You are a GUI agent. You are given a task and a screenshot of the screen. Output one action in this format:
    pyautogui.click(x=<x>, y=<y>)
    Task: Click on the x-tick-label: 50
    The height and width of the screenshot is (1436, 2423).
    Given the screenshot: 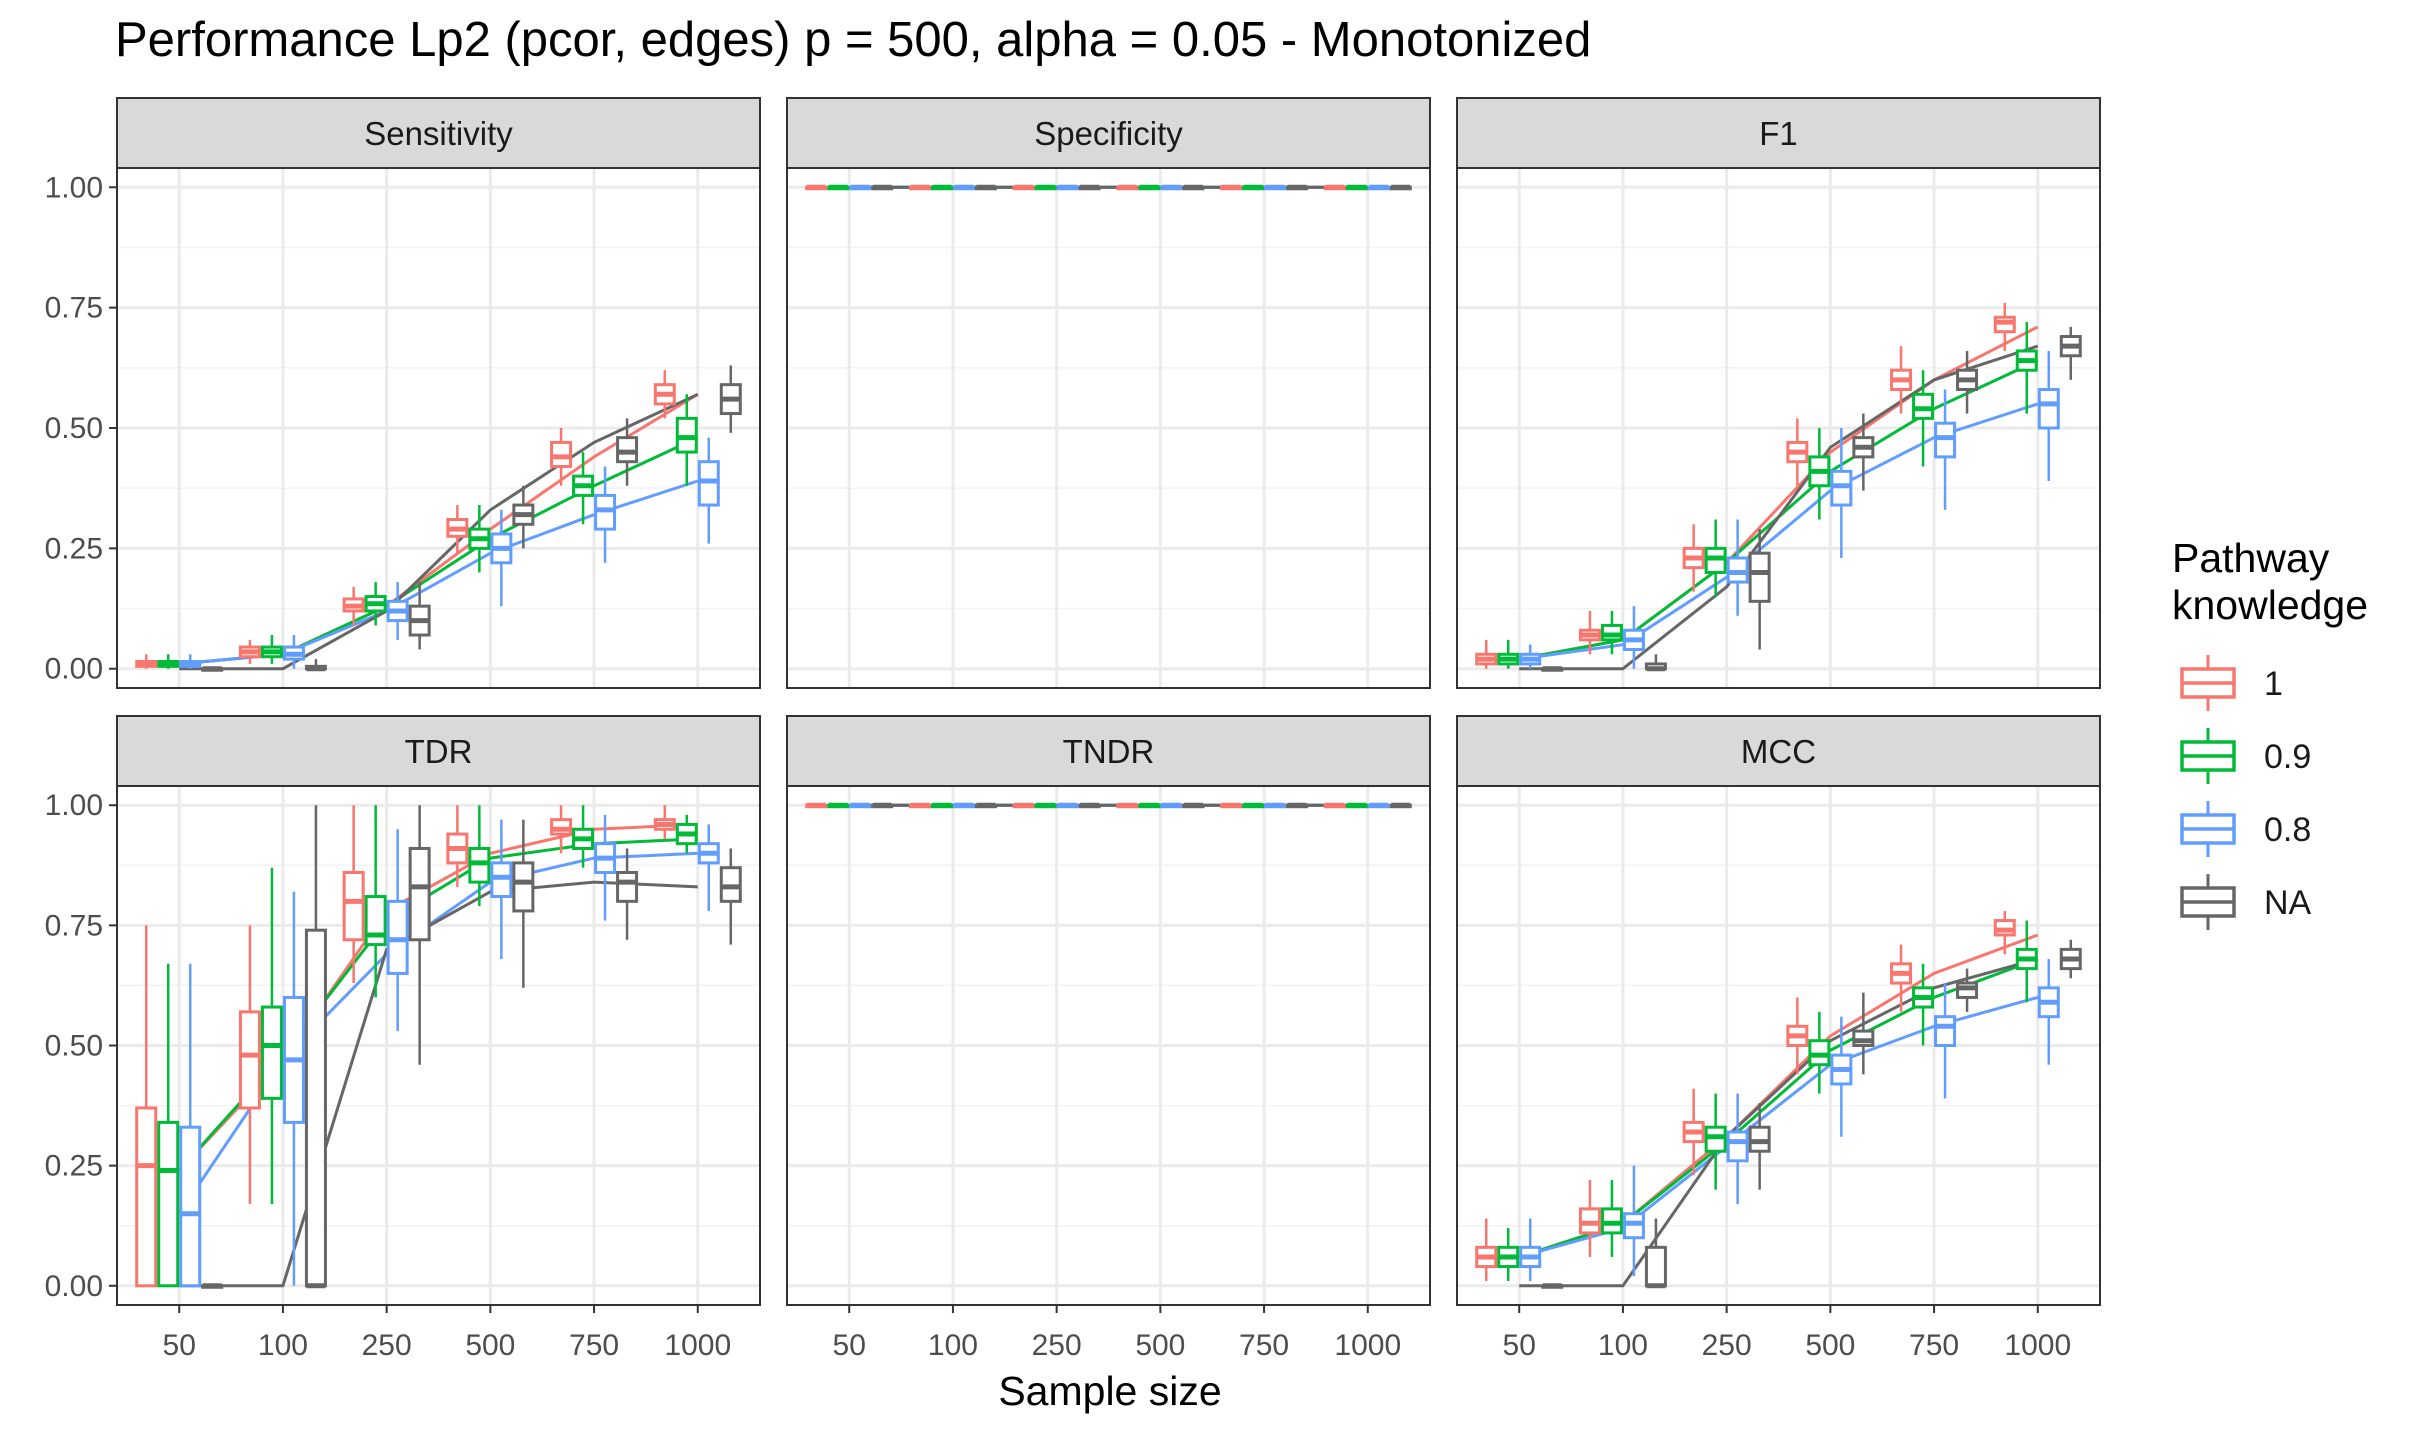 What is the action you would take?
    pyautogui.click(x=849, y=1345)
    